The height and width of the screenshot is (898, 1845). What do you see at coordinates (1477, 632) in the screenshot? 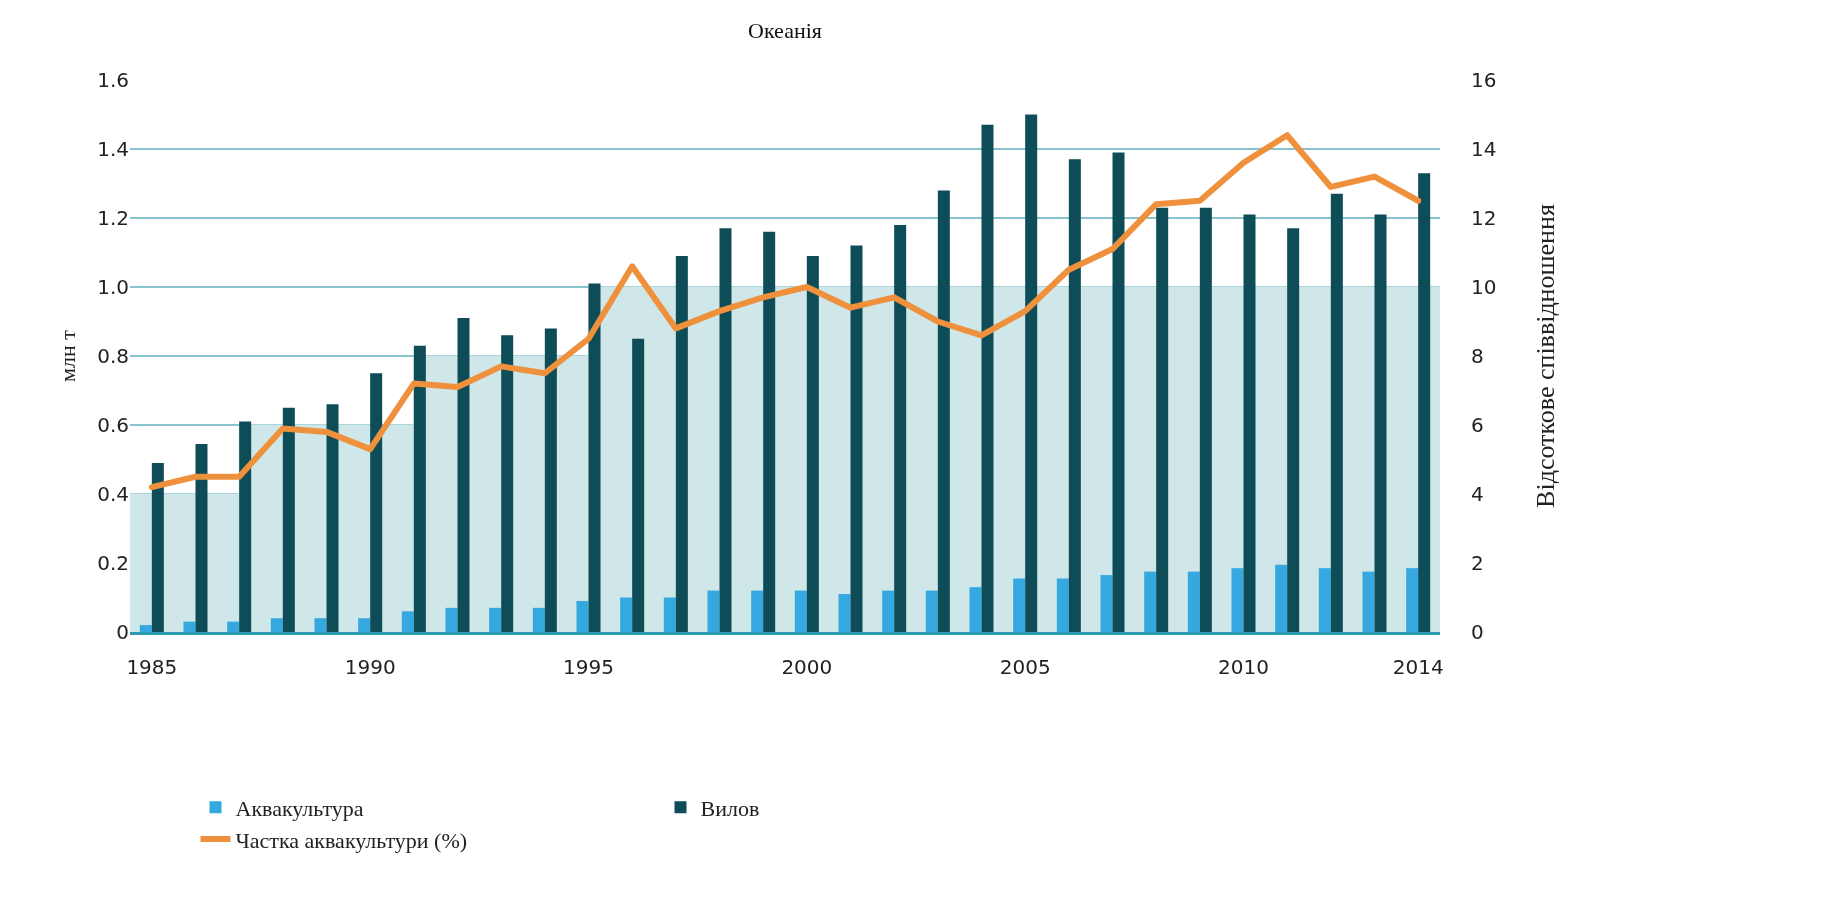
I see `y2-tick-label: 0` at bounding box center [1477, 632].